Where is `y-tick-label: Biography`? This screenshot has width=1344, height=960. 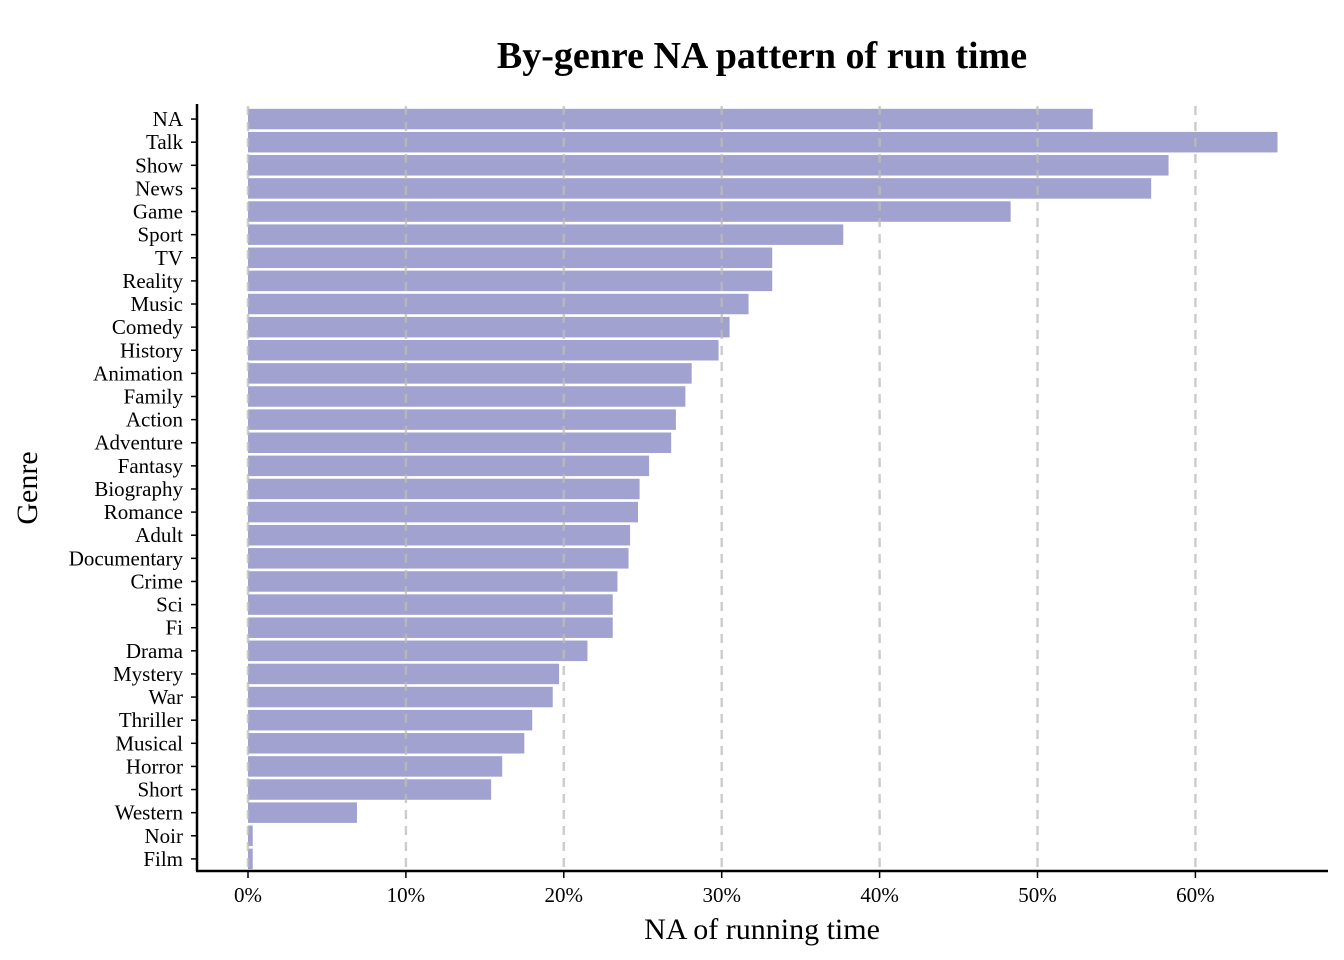
y-tick-label: Biography is located at coordinates (138, 489).